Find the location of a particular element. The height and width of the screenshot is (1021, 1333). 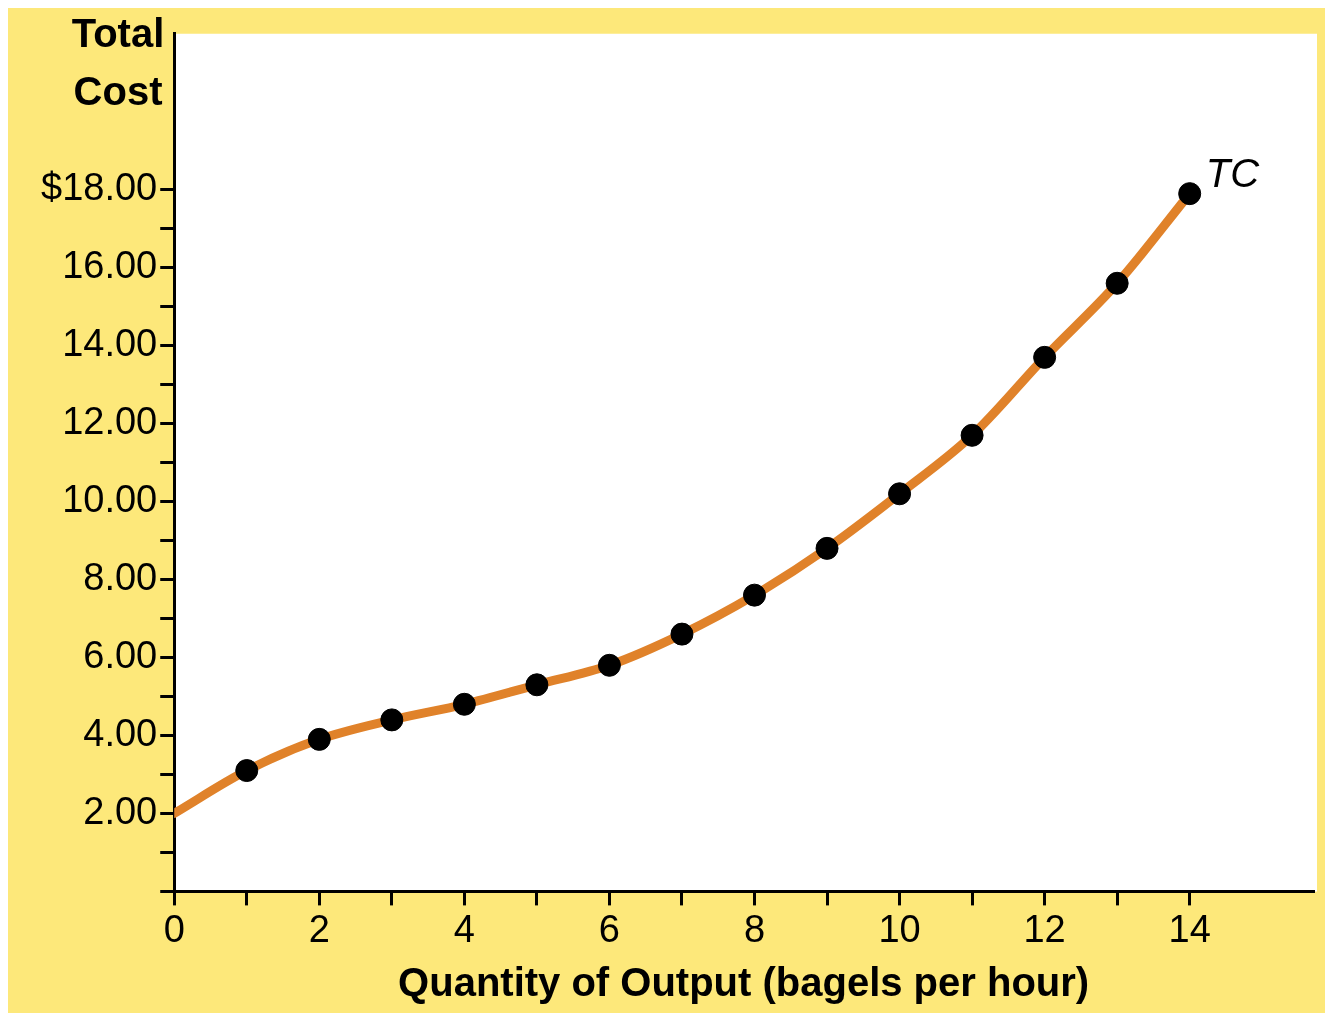

x-tick-label: 12 is located at coordinates (1044, 928).